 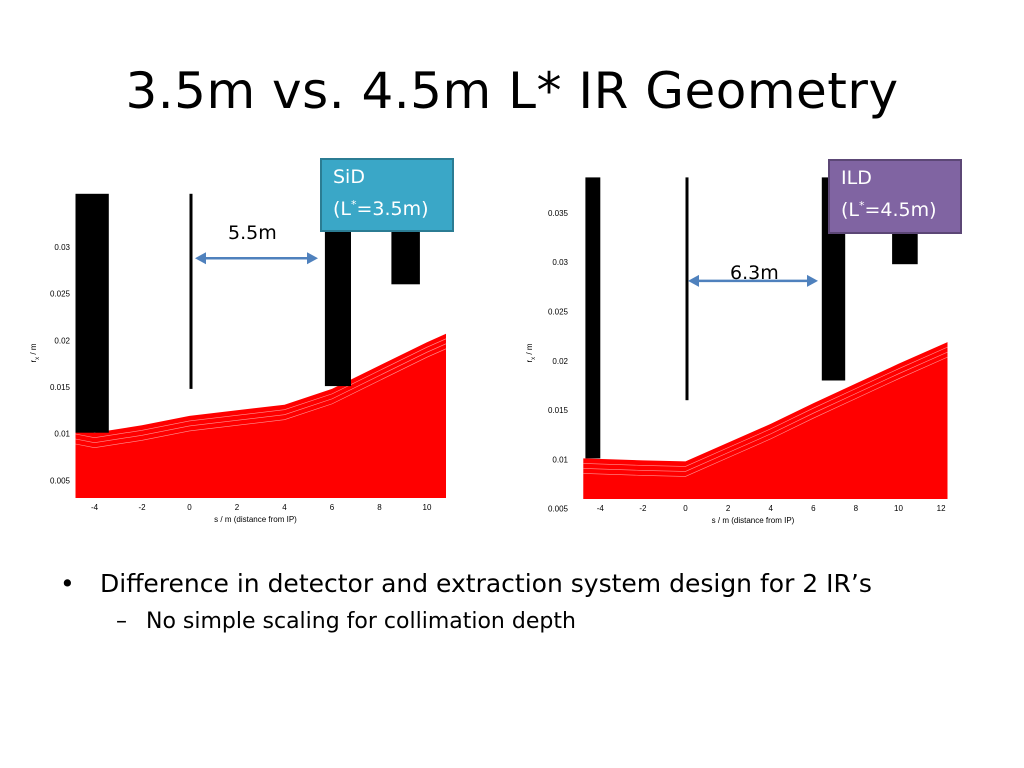 I want to click on sid-distance-label: 5.5m, so click(x=252, y=233).